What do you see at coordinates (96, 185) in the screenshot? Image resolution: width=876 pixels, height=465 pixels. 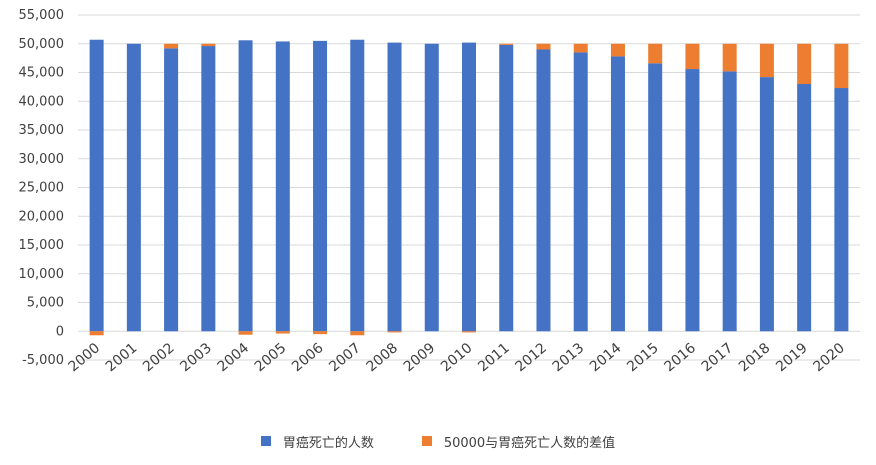 I see `bar-series-1-2000` at bounding box center [96, 185].